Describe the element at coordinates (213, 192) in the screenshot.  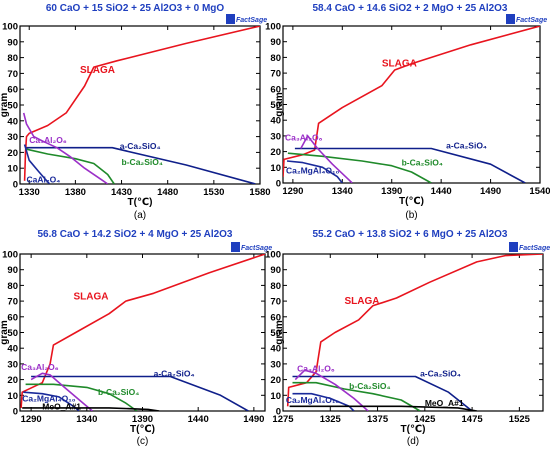
I see `x-tick-label: 1530` at that location.